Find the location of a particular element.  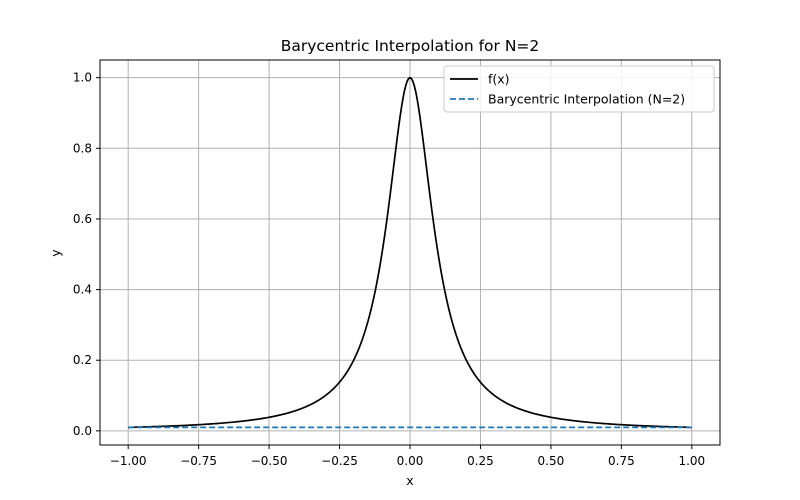

legend-label: Barycentric Interpolation (N=2) is located at coordinates (586, 99).